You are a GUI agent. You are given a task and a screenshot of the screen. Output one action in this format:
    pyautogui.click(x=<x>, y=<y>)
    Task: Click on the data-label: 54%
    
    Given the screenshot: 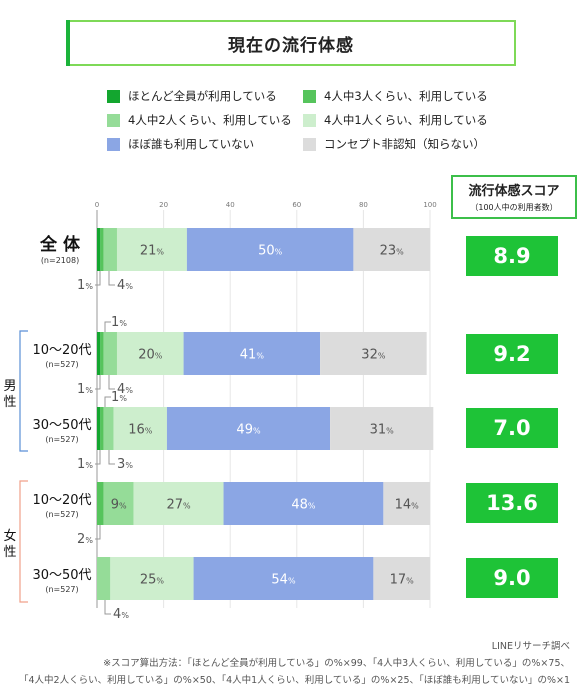 What is the action you would take?
    pyautogui.click(x=283, y=580)
    